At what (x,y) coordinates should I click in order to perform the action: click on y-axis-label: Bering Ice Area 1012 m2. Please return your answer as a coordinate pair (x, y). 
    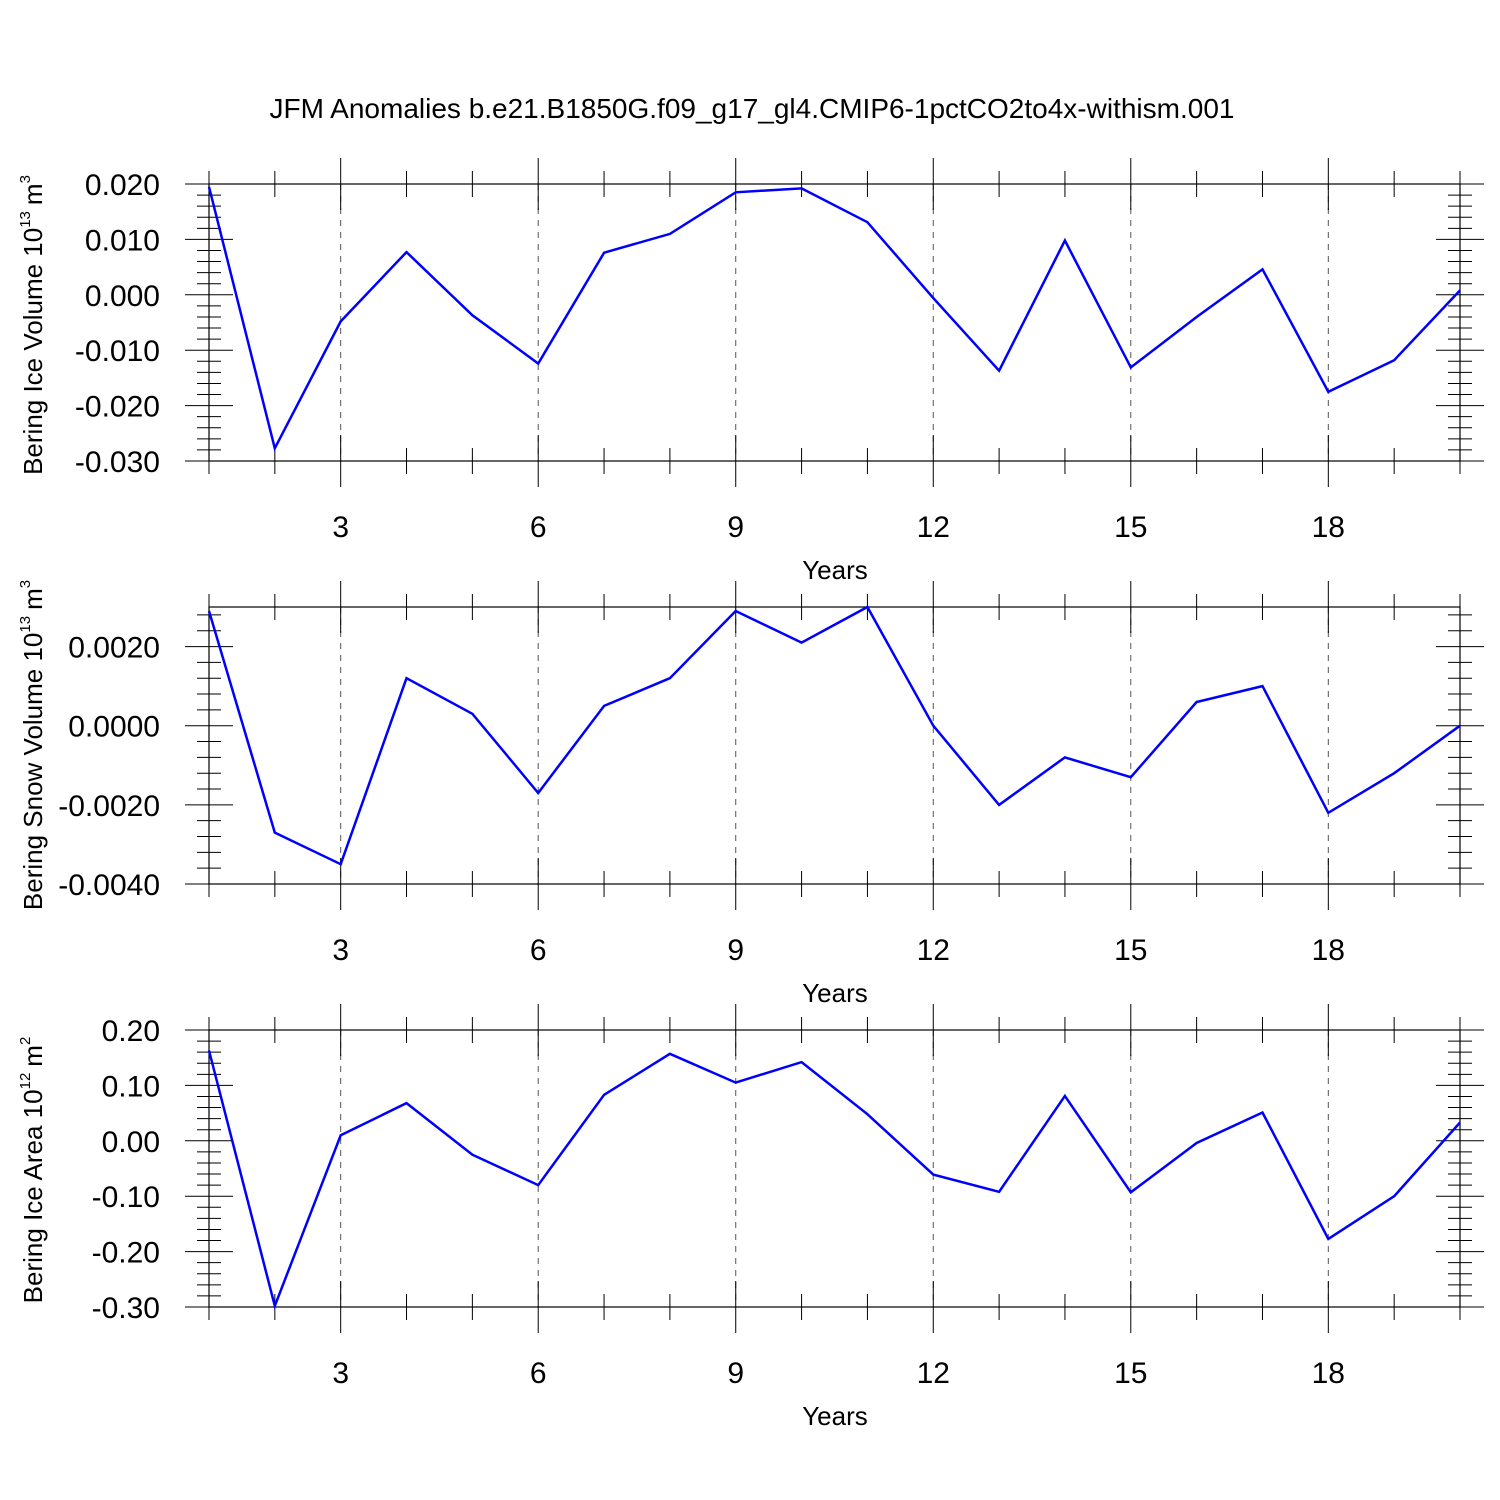
    Looking at the image, I should click on (32, 1170).